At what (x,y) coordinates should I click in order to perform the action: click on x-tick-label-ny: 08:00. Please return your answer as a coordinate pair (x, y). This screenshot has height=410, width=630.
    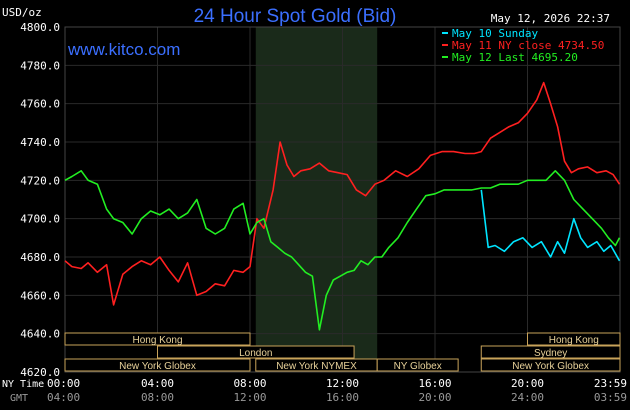
    Looking at the image, I should click on (249, 383).